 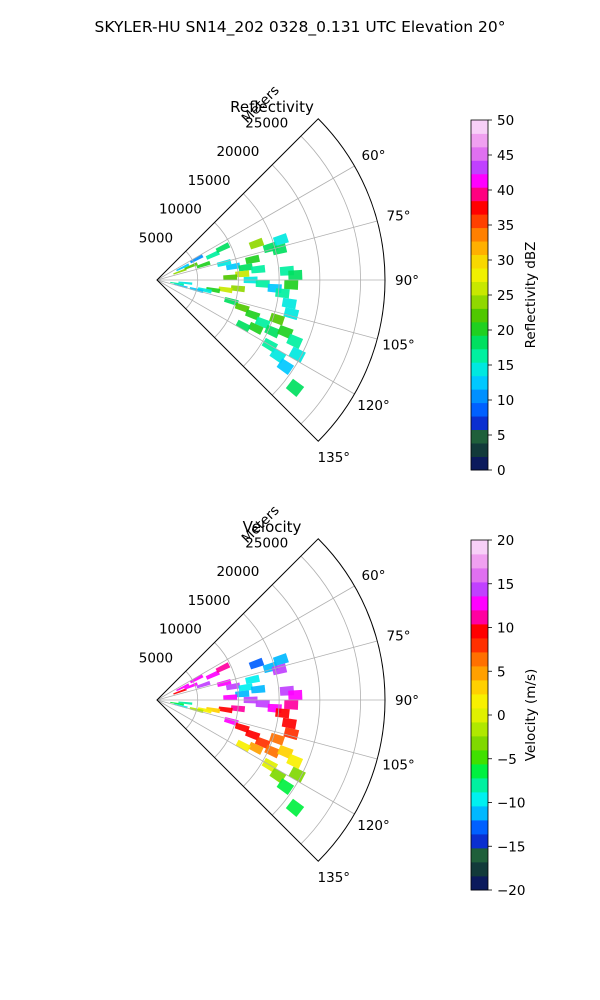 What do you see at coordinates (531, 715) in the screenshot?
I see `colorbar-label: Velocity (m/s)` at bounding box center [531, 715].